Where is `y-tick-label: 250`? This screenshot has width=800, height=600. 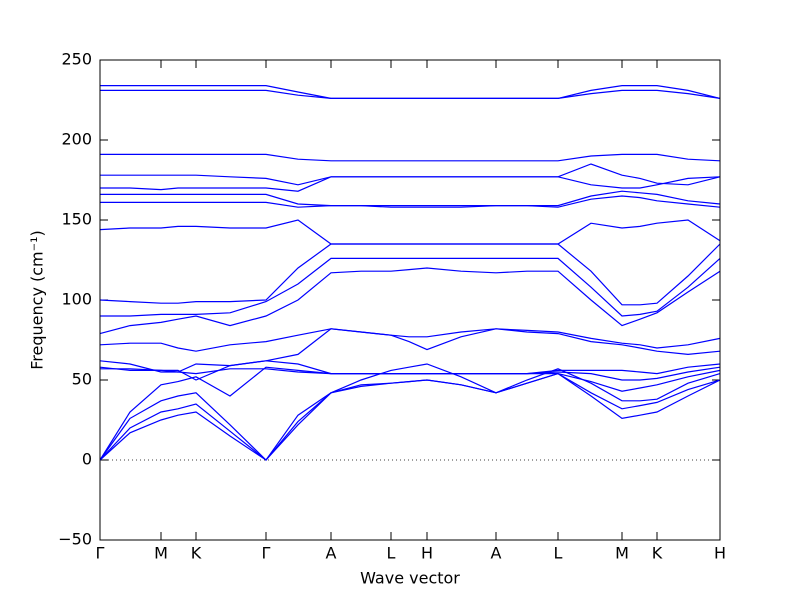
y-tick-label: 250 is located at coordinates (76, 59).